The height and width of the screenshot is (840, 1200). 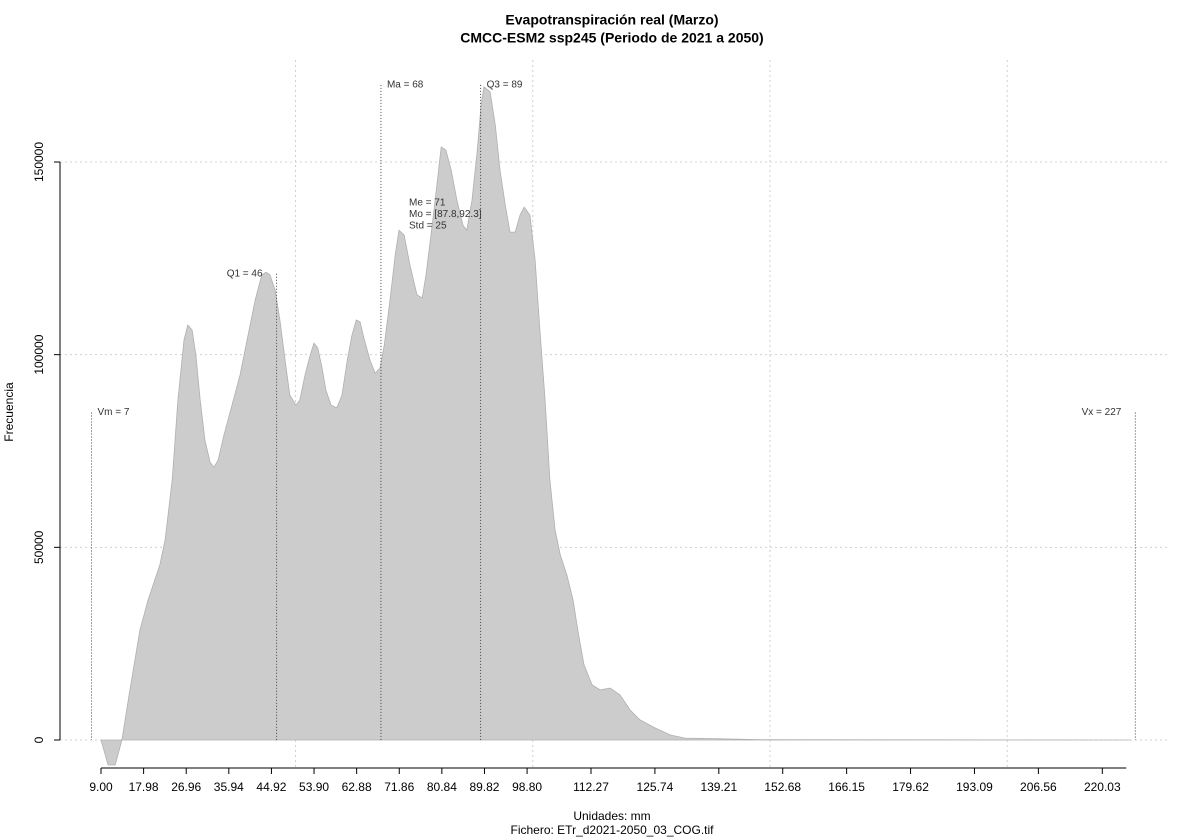 I want to click on x-tick-label: 35.94, so click(x=229, y=787).